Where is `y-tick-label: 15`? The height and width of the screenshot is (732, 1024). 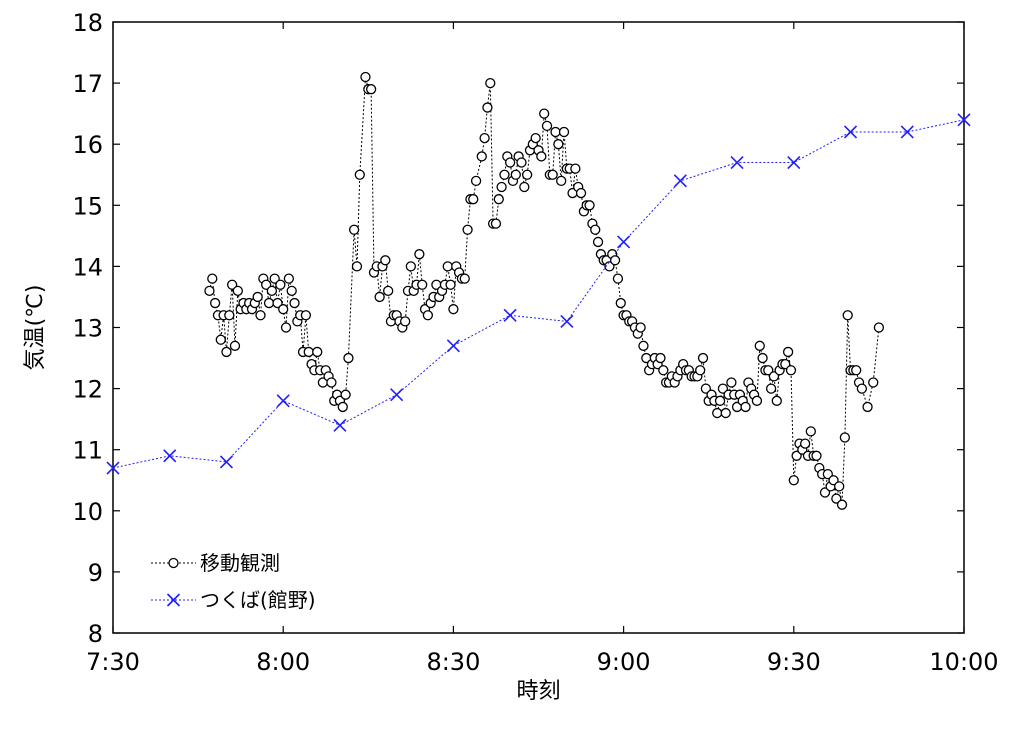 y-tick-label: 15 is located at coordinates (87, 206).